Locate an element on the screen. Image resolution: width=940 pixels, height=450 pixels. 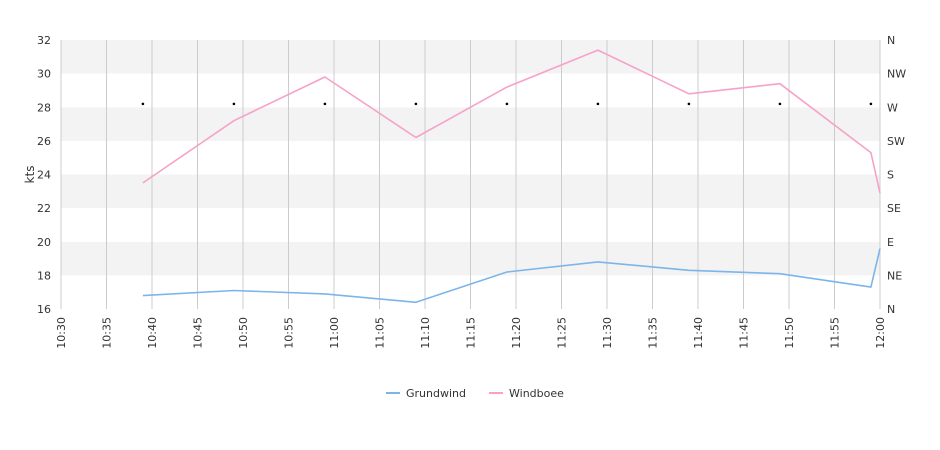
y-tick-label: 30 is located at coordinates (44, 74).